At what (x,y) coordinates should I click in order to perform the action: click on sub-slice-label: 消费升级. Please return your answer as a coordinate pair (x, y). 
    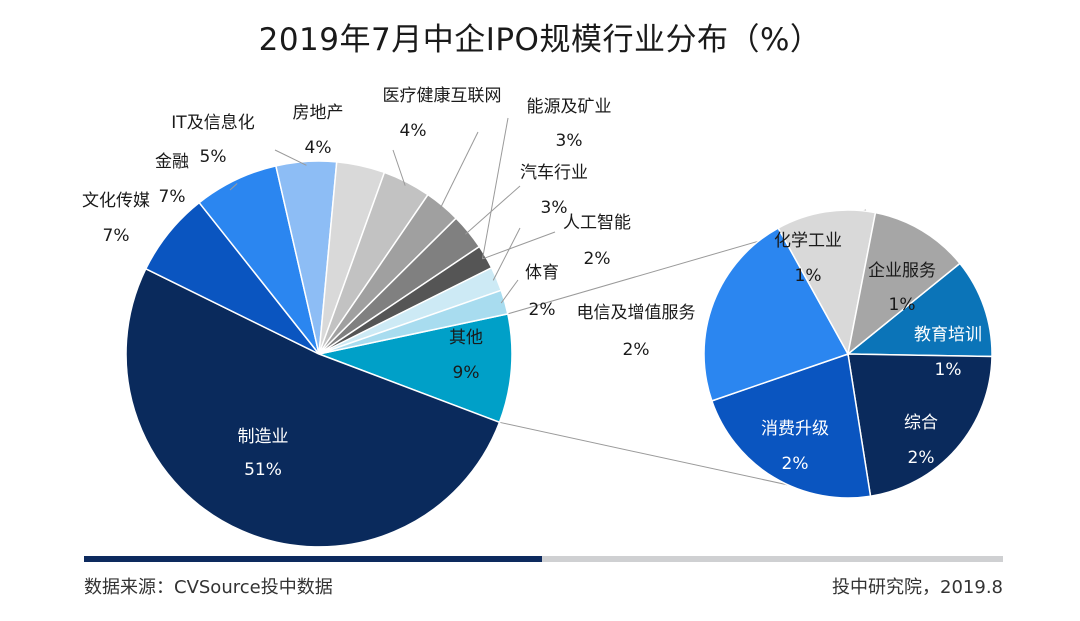
    Looking at the image, I should click on (795, 429).